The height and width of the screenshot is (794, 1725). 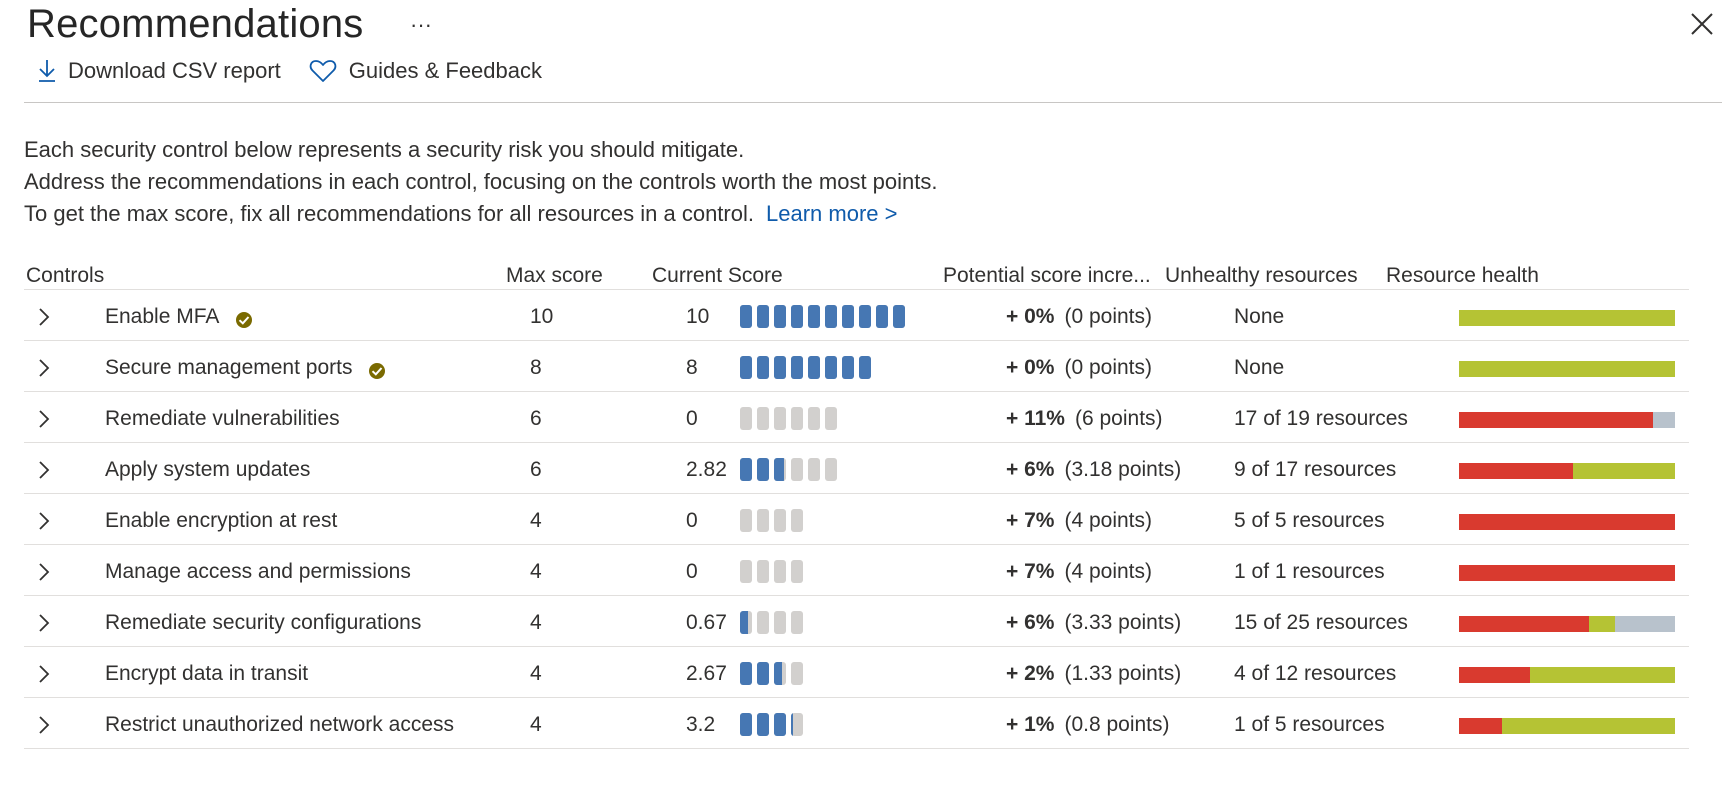 What do you see at coordinates (65, 275) in the screenshot?
I see `header-controls: Controls` at bounding box center [65, 275].